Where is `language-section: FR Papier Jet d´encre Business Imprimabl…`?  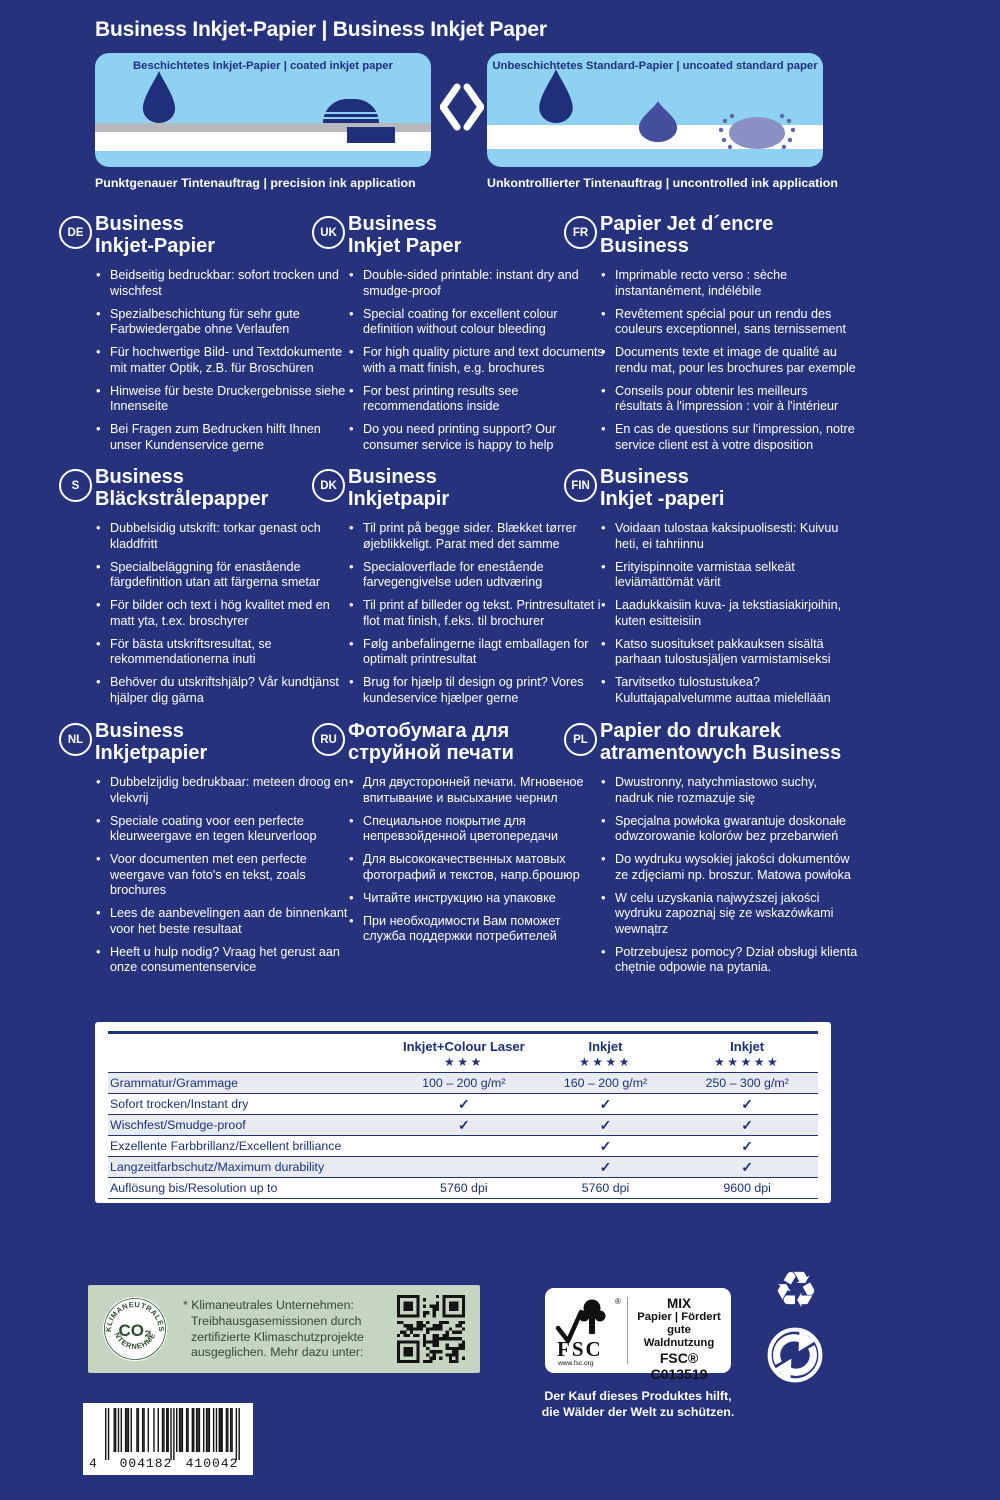
language-section: FR Papier Jet d´encre Business Imprimabl… is located at coordinates (711, 337).